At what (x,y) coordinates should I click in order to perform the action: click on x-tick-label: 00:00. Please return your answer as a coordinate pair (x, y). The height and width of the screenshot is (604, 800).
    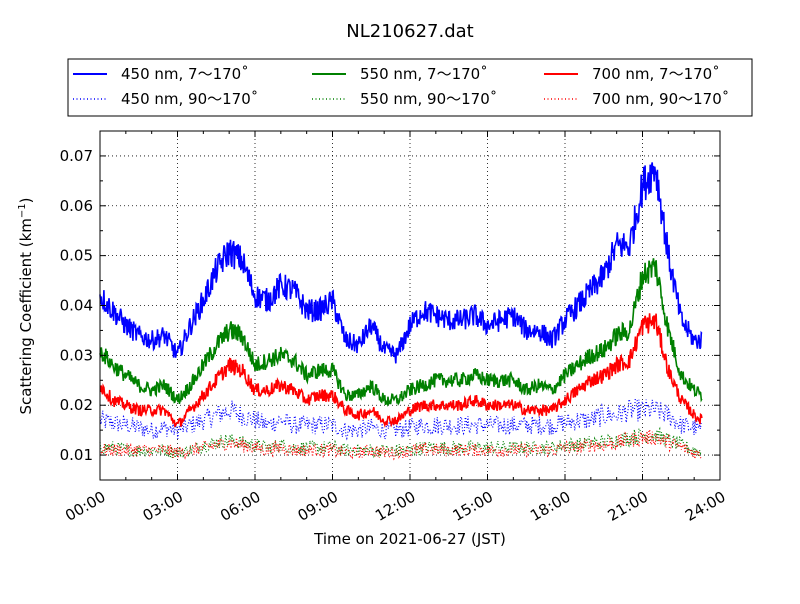
    Looking at the image, I should click on (85, 506).